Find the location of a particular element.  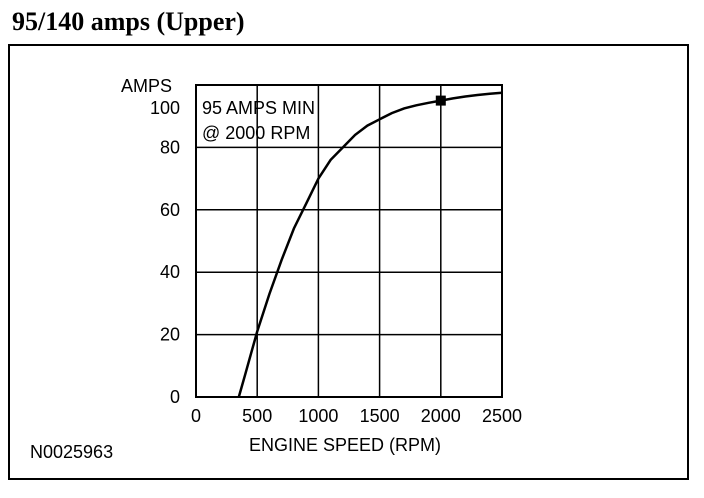

x-tick-label-0: 0 is located at coordinates (196, 416).